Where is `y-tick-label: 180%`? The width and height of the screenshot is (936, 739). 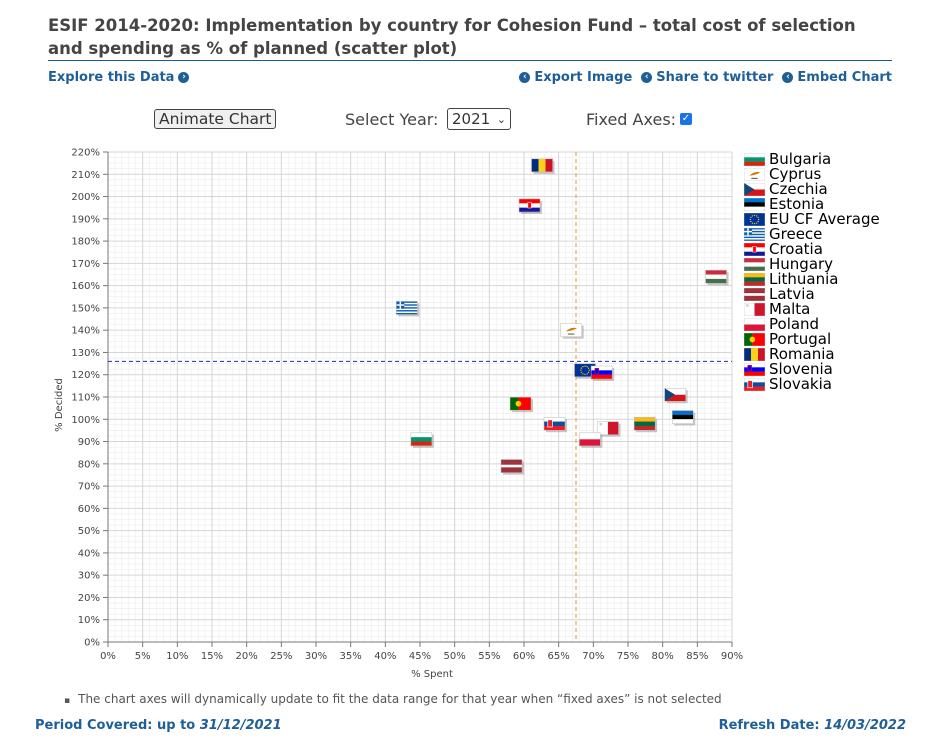 y-tick-label: 180% is located at coordinates (85, 242).